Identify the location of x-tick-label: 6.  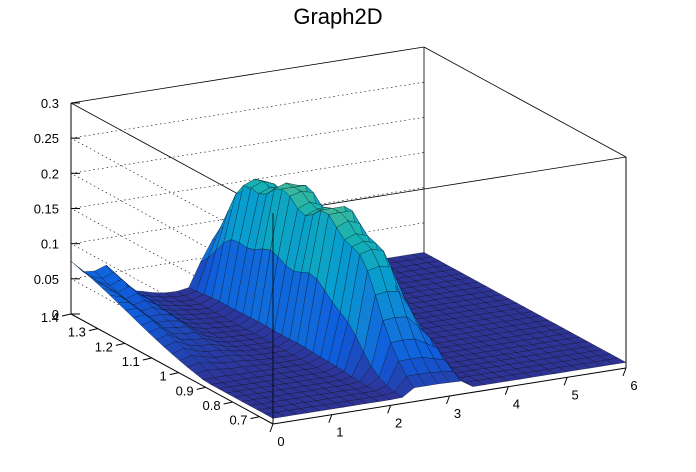
(633, 385).